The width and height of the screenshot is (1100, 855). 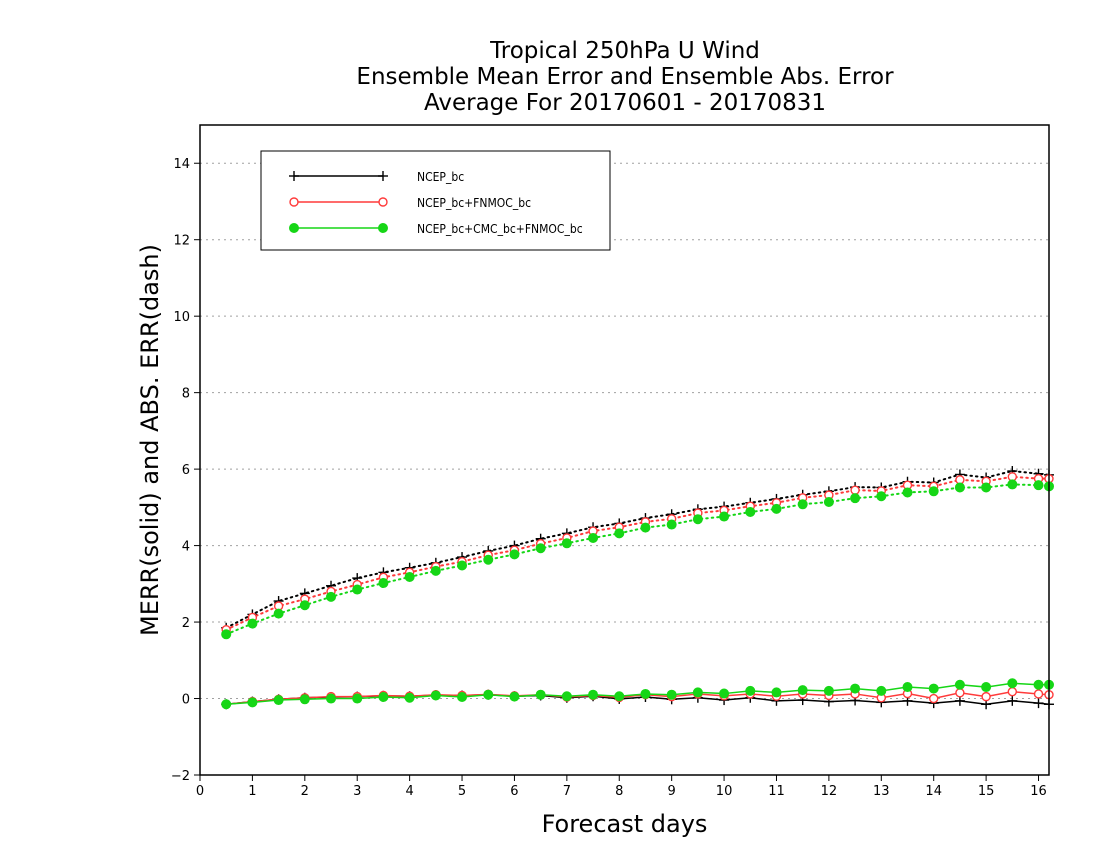 What do you see at coordinates (376, 177) in the screenshot?
I see `legend-entry: NCEP_bc` at bounding box center [376, 177].